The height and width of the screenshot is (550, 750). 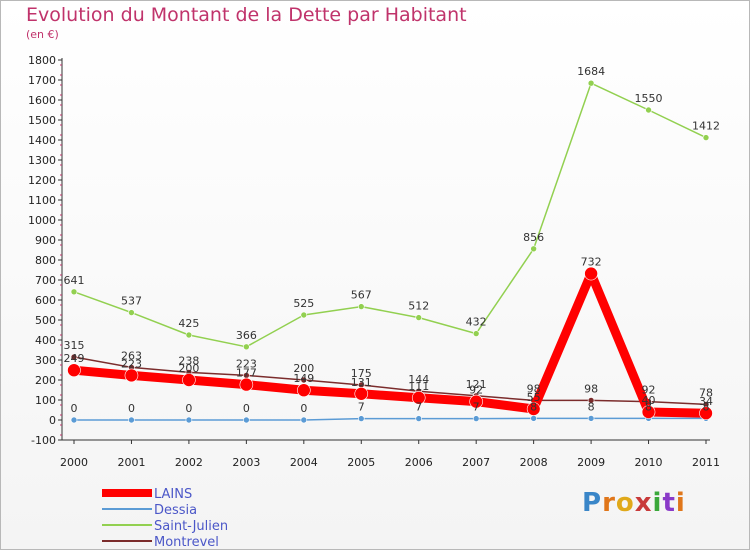 I want to click on data-label: 40, so click(x=649, y=400).